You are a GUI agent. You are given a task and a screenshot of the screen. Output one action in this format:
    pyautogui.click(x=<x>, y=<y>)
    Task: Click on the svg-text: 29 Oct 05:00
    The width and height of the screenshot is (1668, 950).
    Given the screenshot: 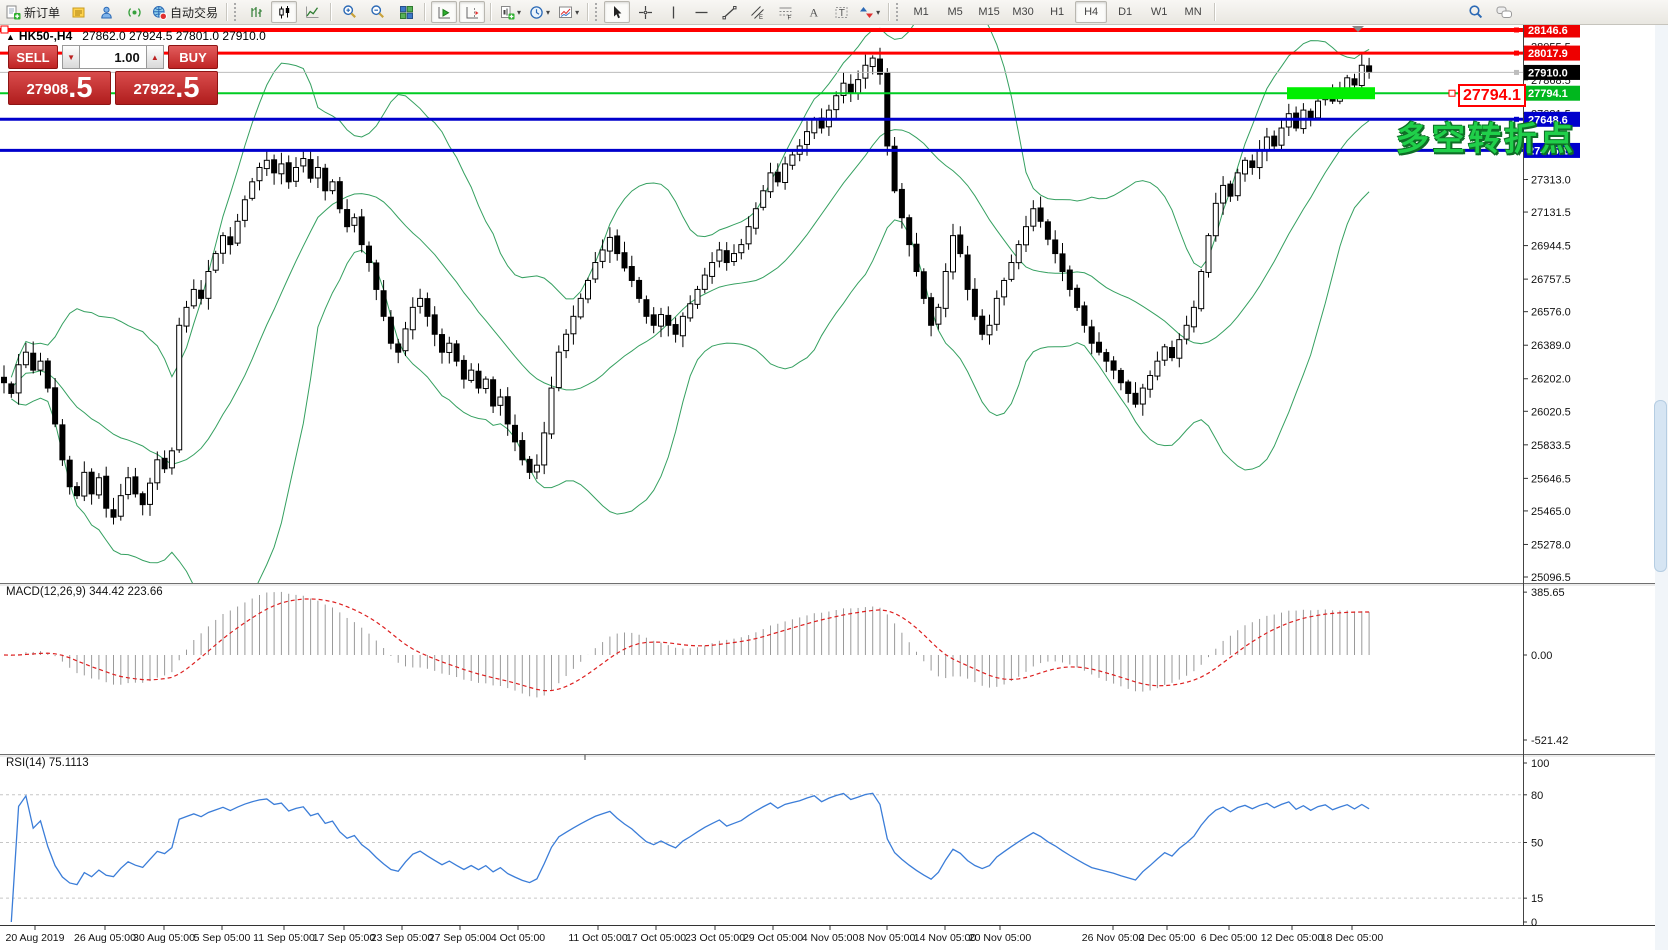 What is the action you would take?
    pyautogui.click(x=773, y=938)
    